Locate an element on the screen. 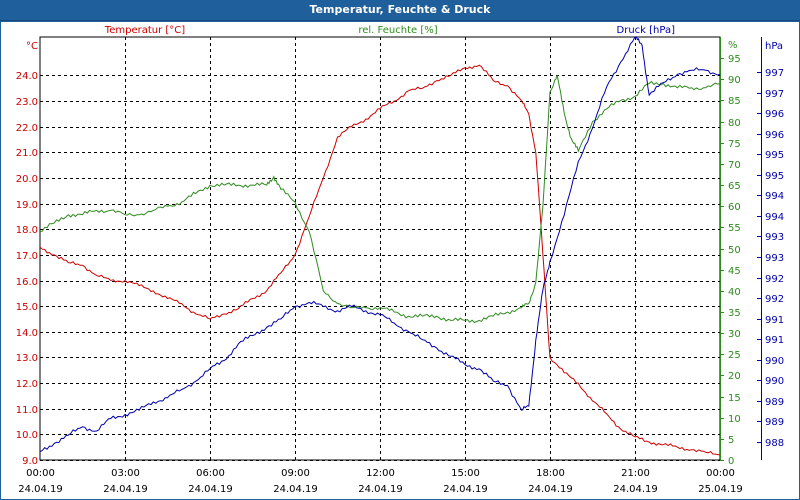  humidity-series-label: rel. Feuchte [%] is located at coordinates (397, 30).